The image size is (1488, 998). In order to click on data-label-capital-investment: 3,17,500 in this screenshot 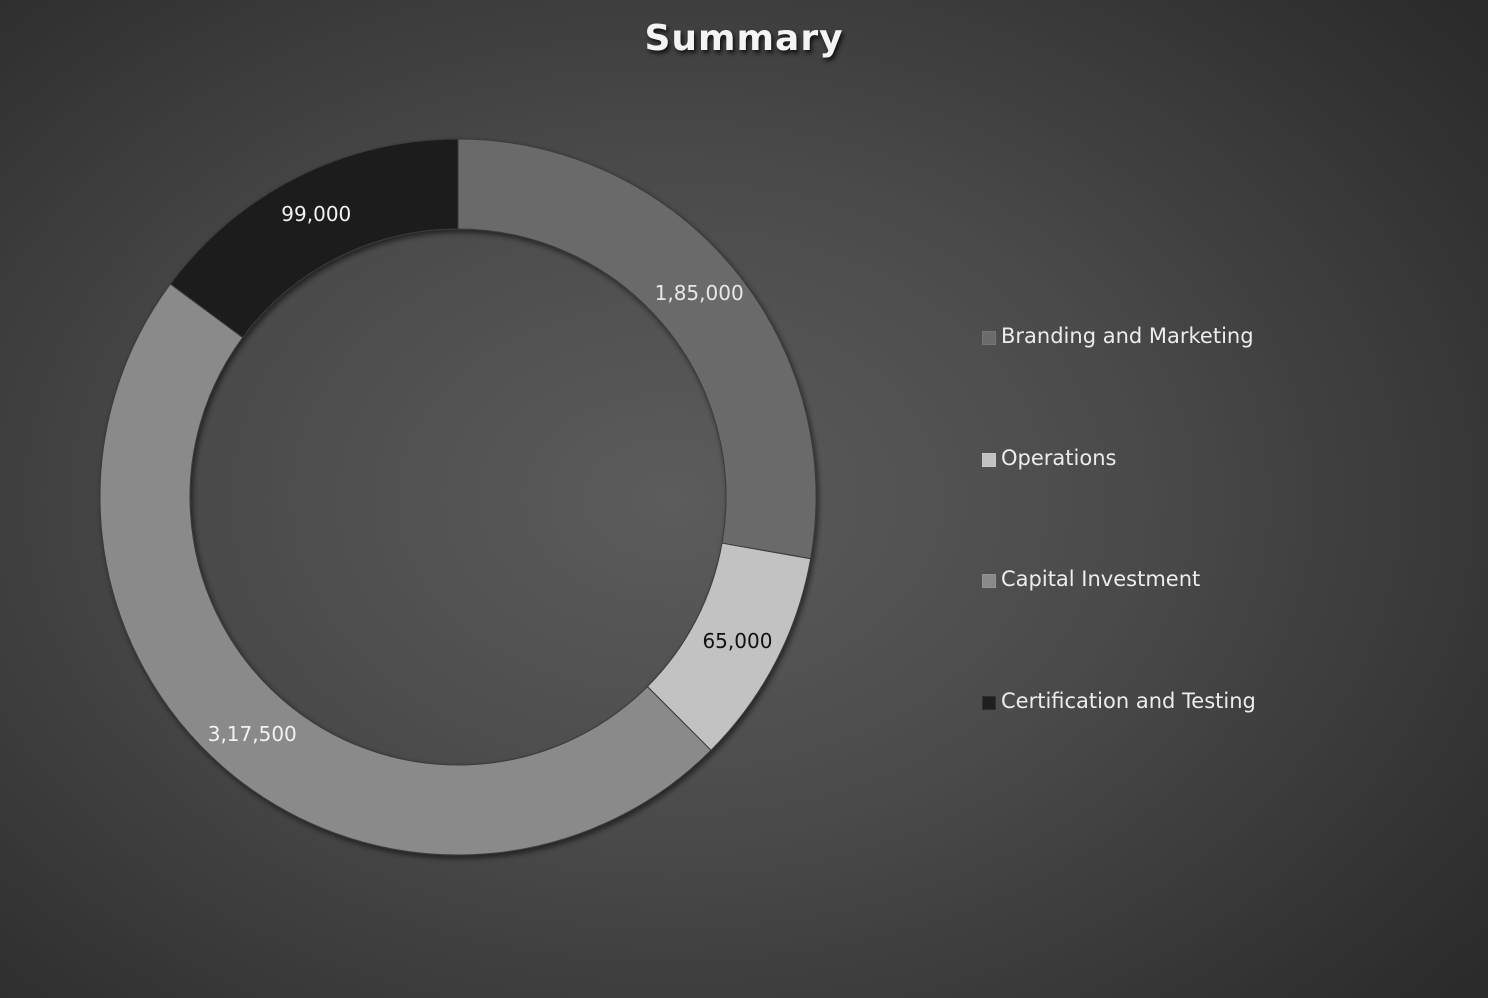, I will do `click(252, 734)`.